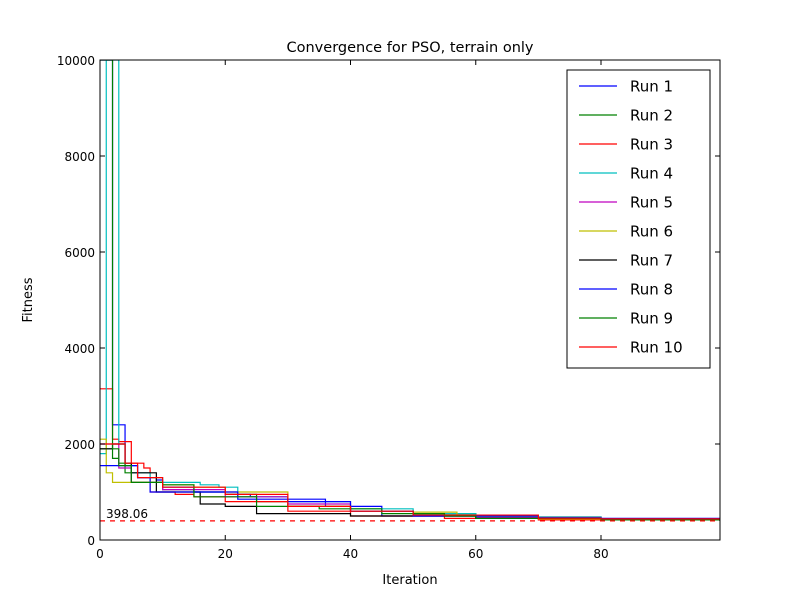 The image size is (800, 600). Describe the element at coordinates (79, 157) in the screenshot. I see `y-tick-label: 8000` at that location.